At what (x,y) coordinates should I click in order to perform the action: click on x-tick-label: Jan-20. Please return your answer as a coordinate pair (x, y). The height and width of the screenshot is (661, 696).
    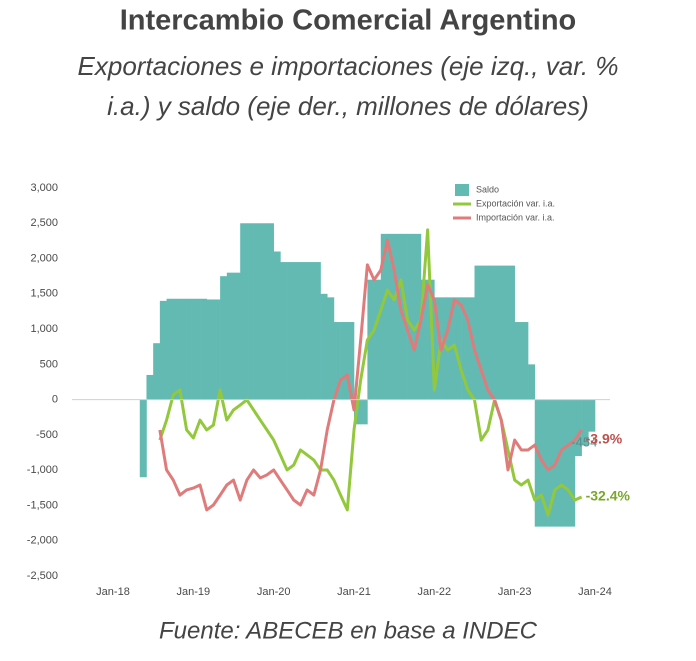
    Looking at the image, I should click on (274, 592).